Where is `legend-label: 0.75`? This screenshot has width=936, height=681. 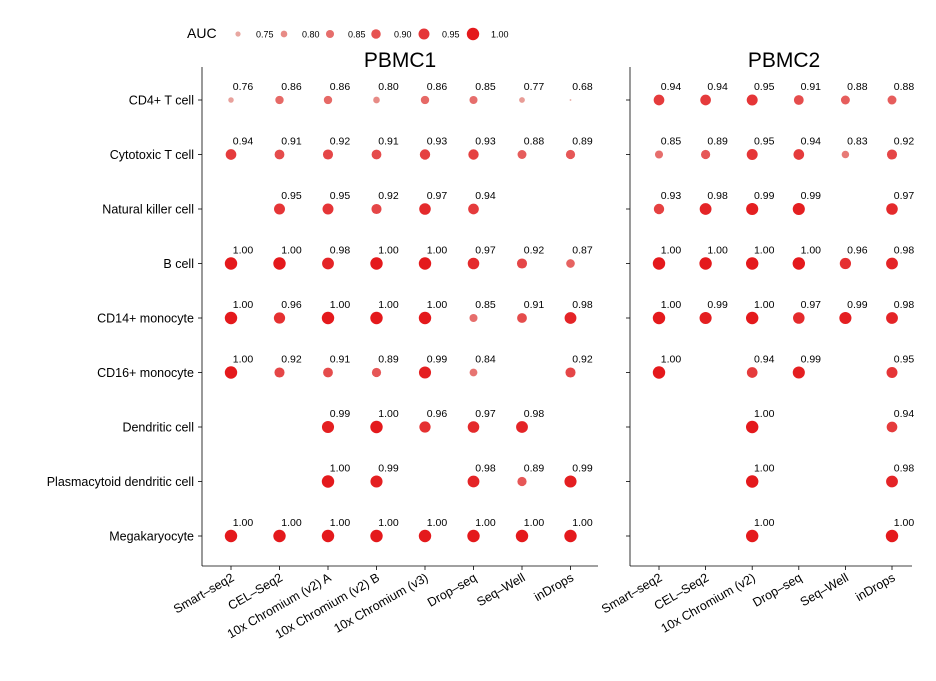
legend-label: 0.75 is located at coordinates (265, 35).